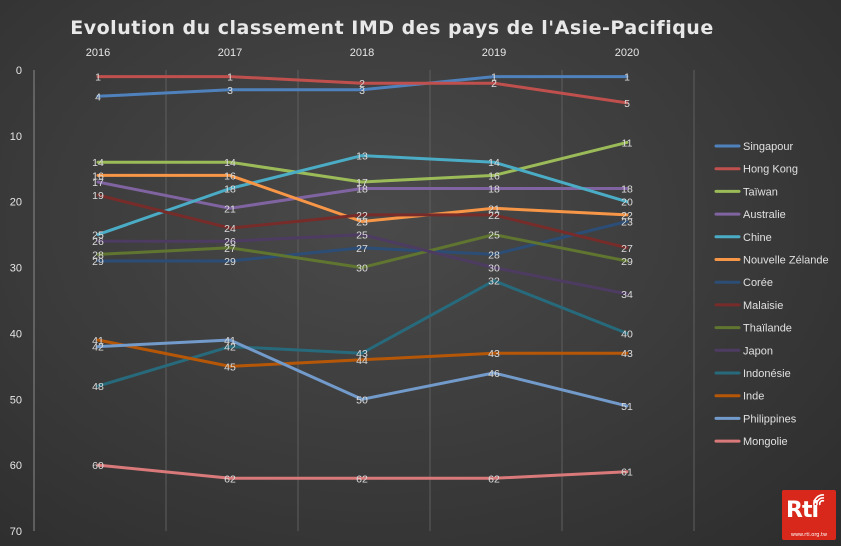 The height and width of the screenshot is (546, 841). Describe the element at coordinates (494, 282) in the screenshot. I see `data-label: 32` at that location.